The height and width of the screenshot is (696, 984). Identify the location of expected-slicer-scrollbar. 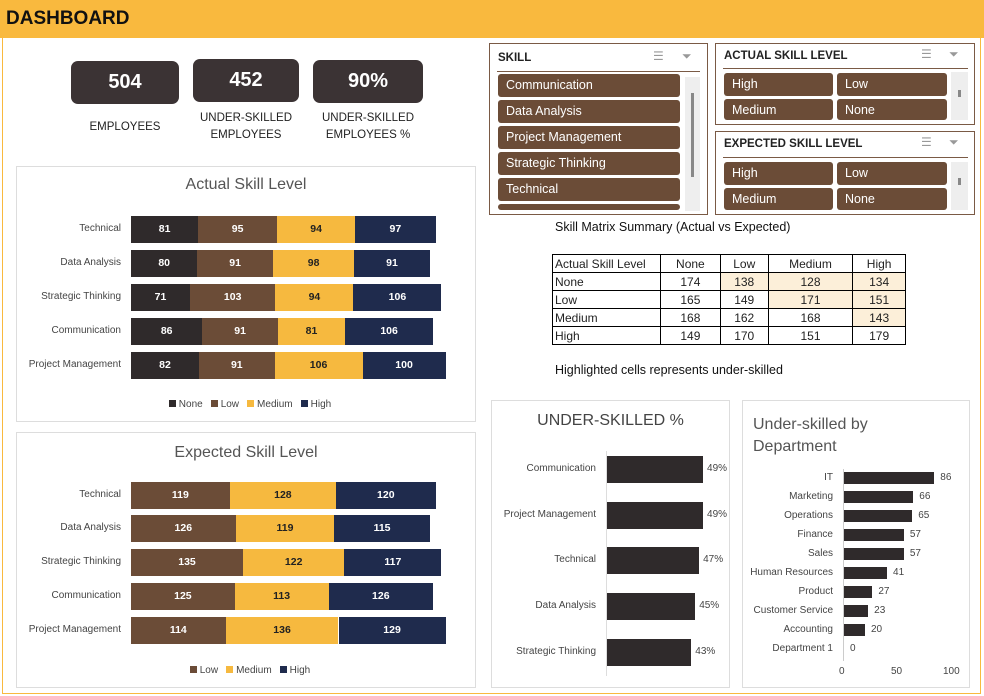
(959, 186).